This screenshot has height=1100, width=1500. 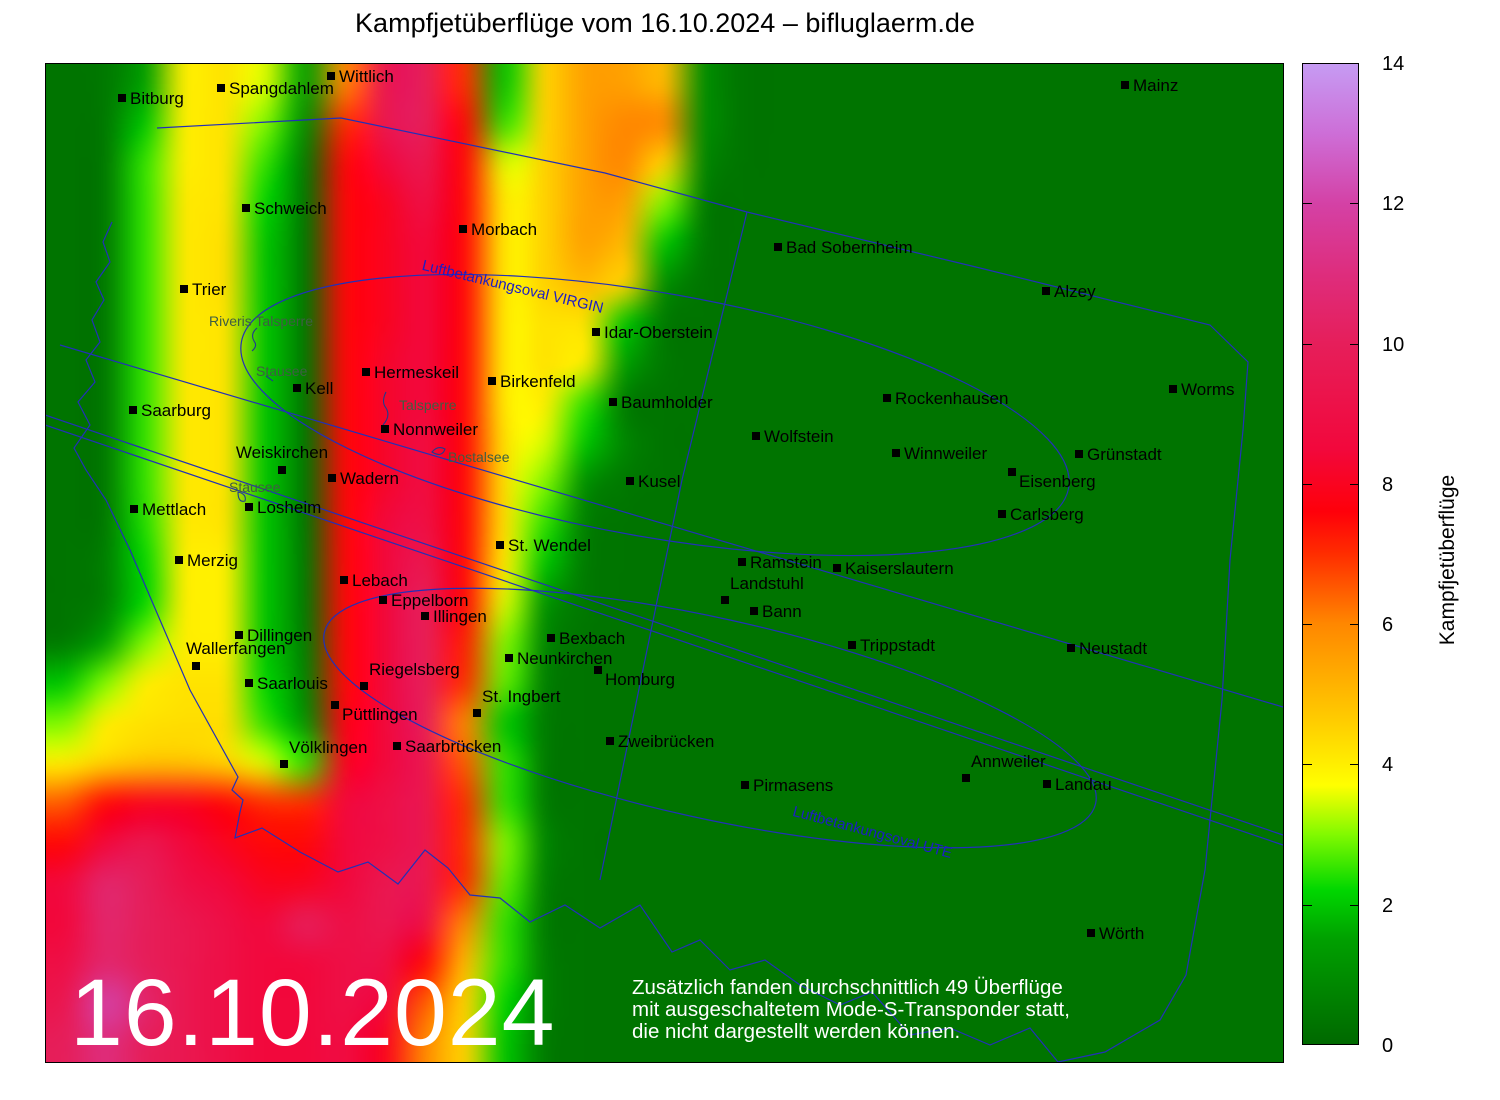 I want to click on city-label: Bexbach, so click(x=592, y=638).